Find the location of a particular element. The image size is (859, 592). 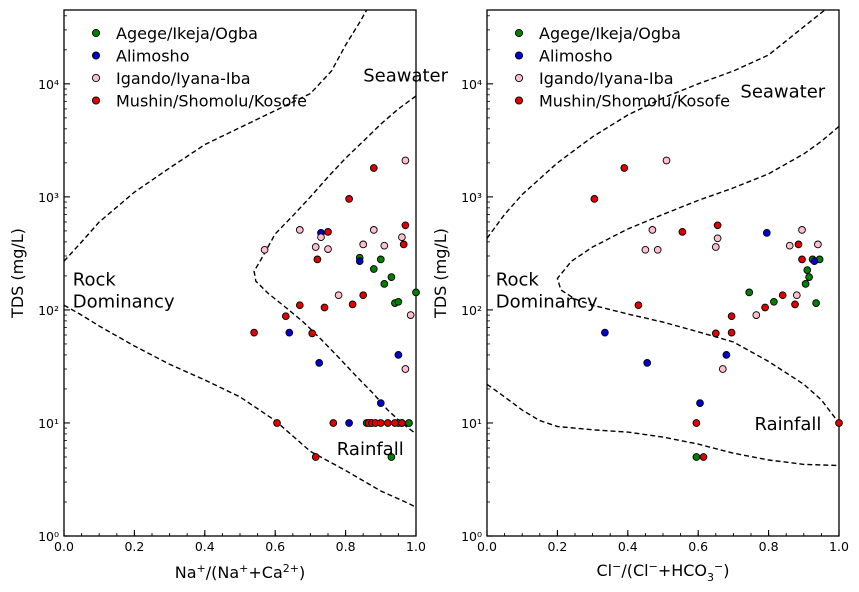

left-x-tick-label: 0.8 is located at coordinates (346, 546).